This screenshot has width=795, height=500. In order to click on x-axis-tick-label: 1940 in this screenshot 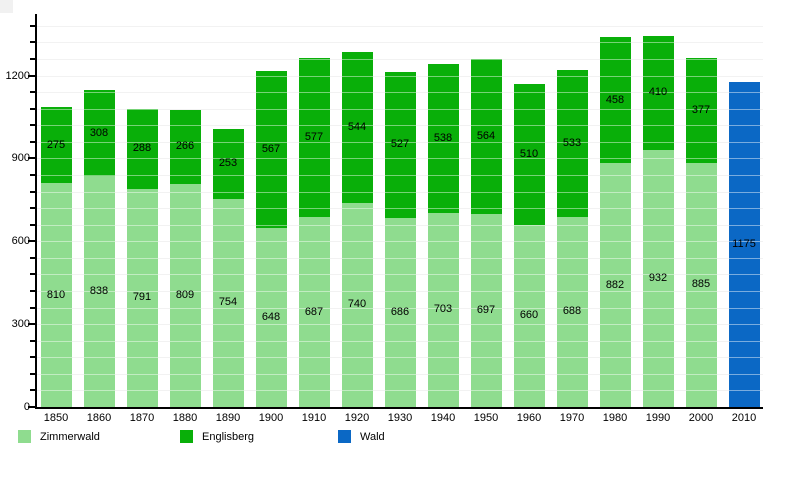, I will do `click(443, 418)`.